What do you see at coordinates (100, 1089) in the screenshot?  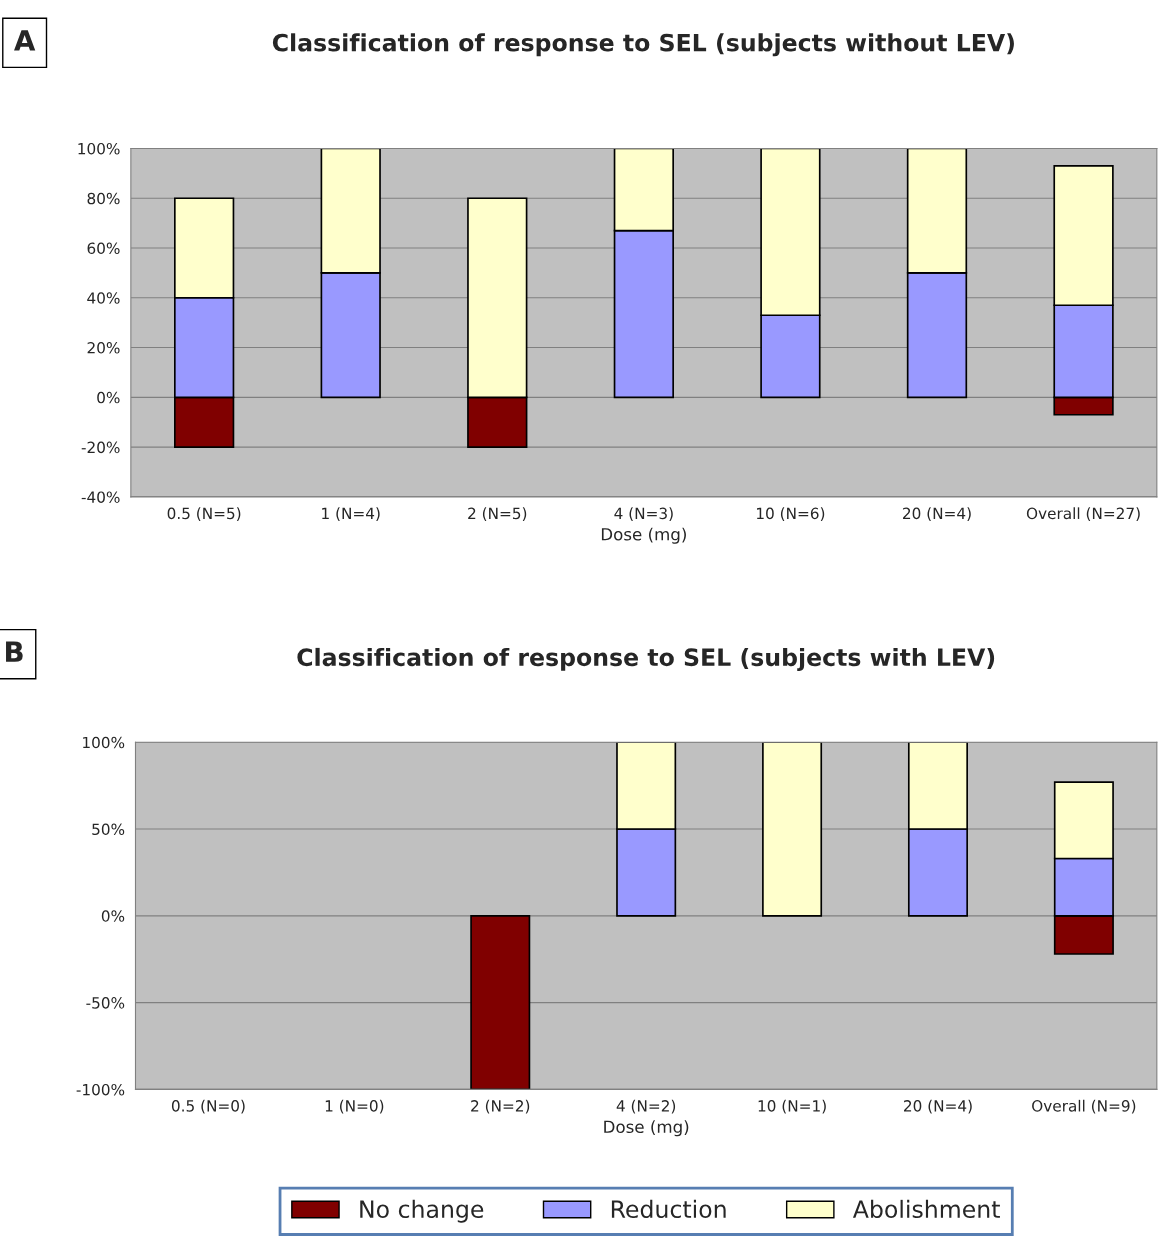 I see `y-tick-label: -100%` at bounding box center [100, 1089].